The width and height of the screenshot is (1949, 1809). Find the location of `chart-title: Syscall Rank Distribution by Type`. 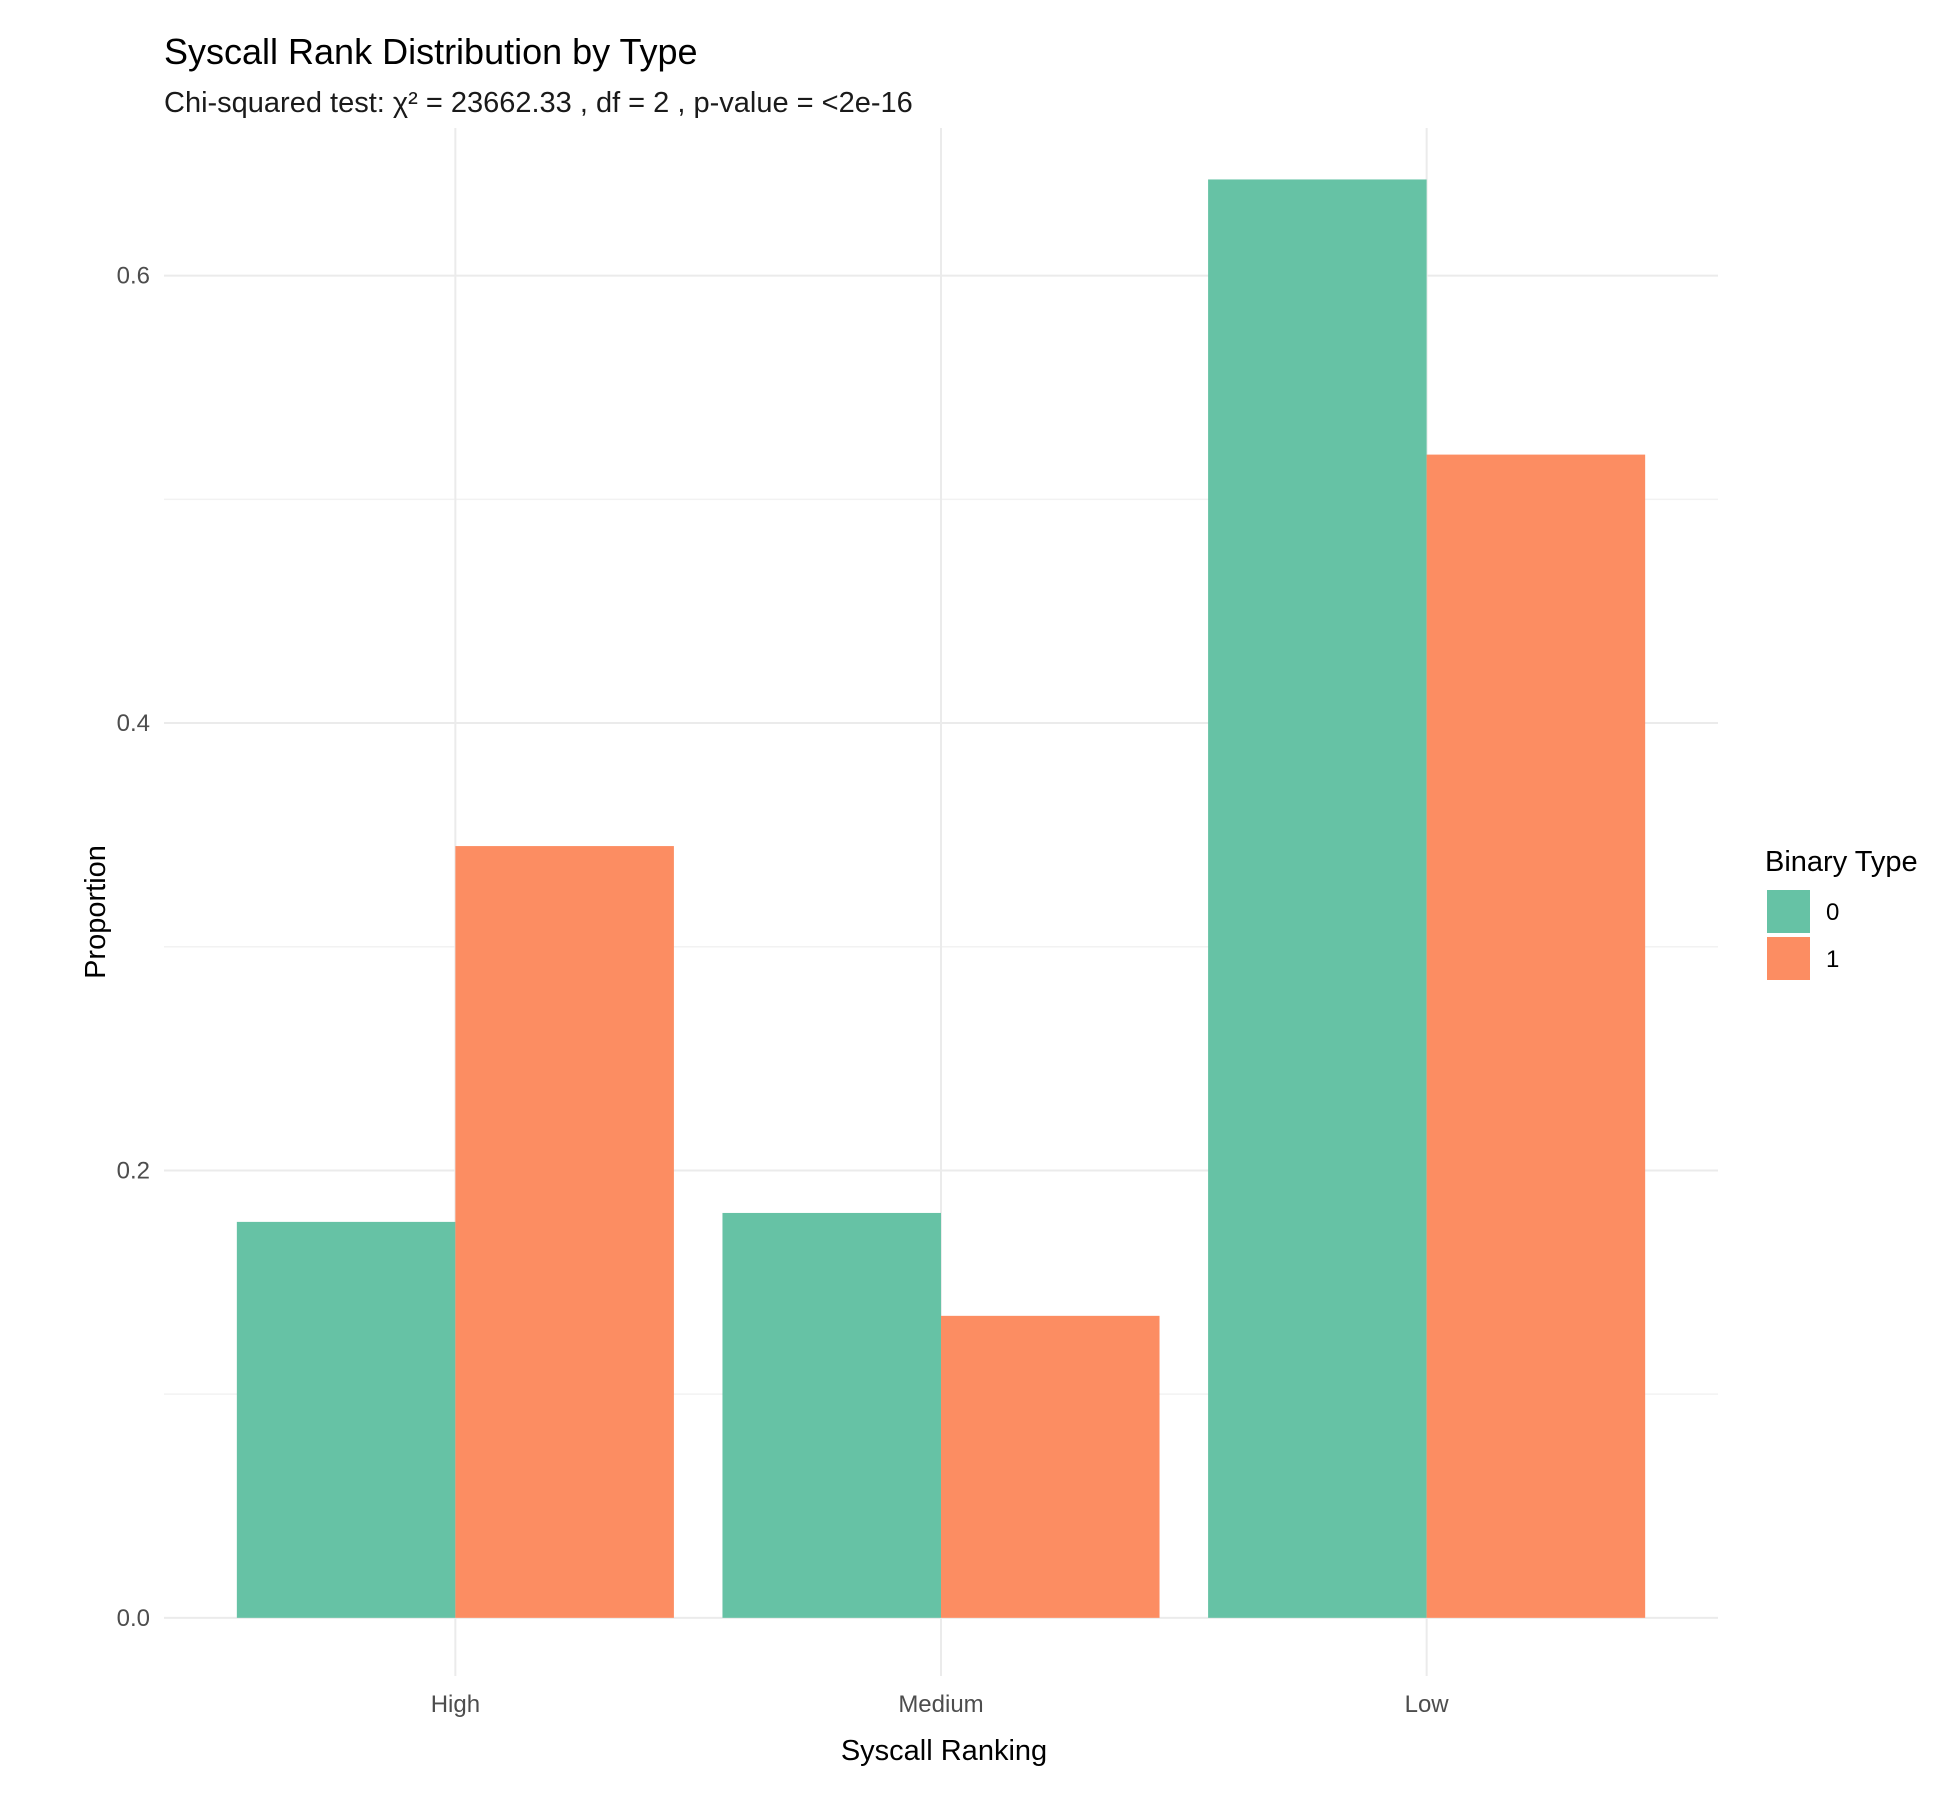

chart-title: Syscall Rank Distribution by Type is located at coordinates (431, 51).